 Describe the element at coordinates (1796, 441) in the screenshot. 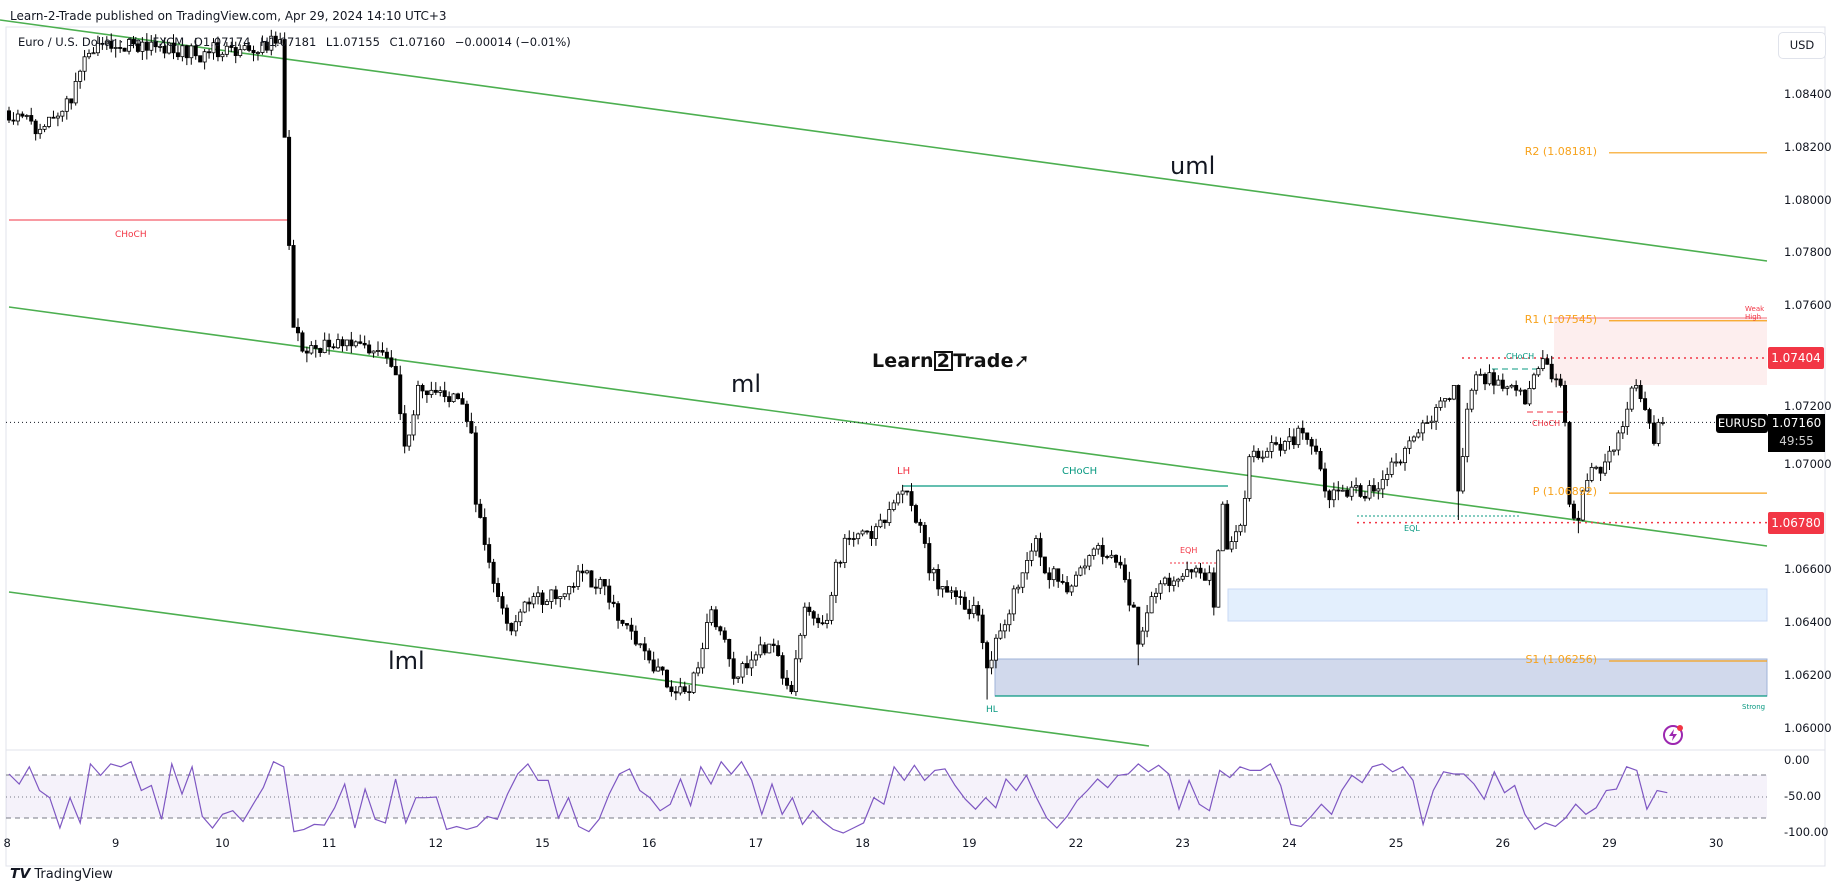

I see `bar-countdown: 49:55` at that location.